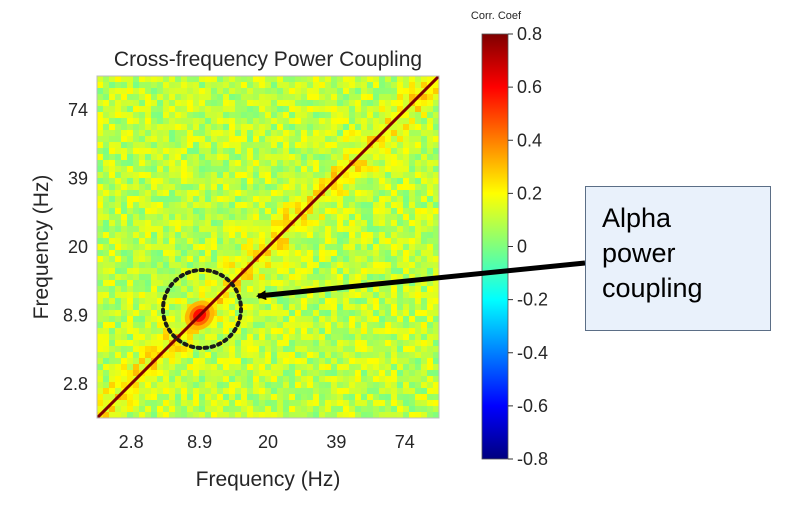 This screenshot has height=515, width=800. I want to click on y-tick-label: 8.9, so click(75, 315).